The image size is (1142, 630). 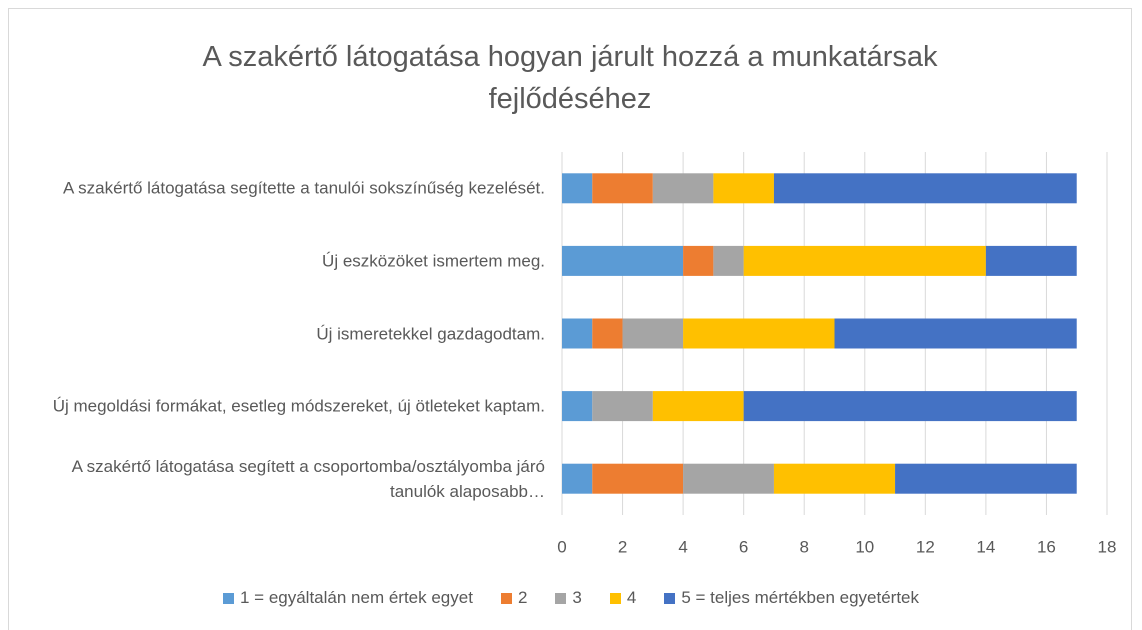 What do you see at coordinates (522, 597) in the screenshot?
I see `legend-label: 2` at bounding box center [522, 597].